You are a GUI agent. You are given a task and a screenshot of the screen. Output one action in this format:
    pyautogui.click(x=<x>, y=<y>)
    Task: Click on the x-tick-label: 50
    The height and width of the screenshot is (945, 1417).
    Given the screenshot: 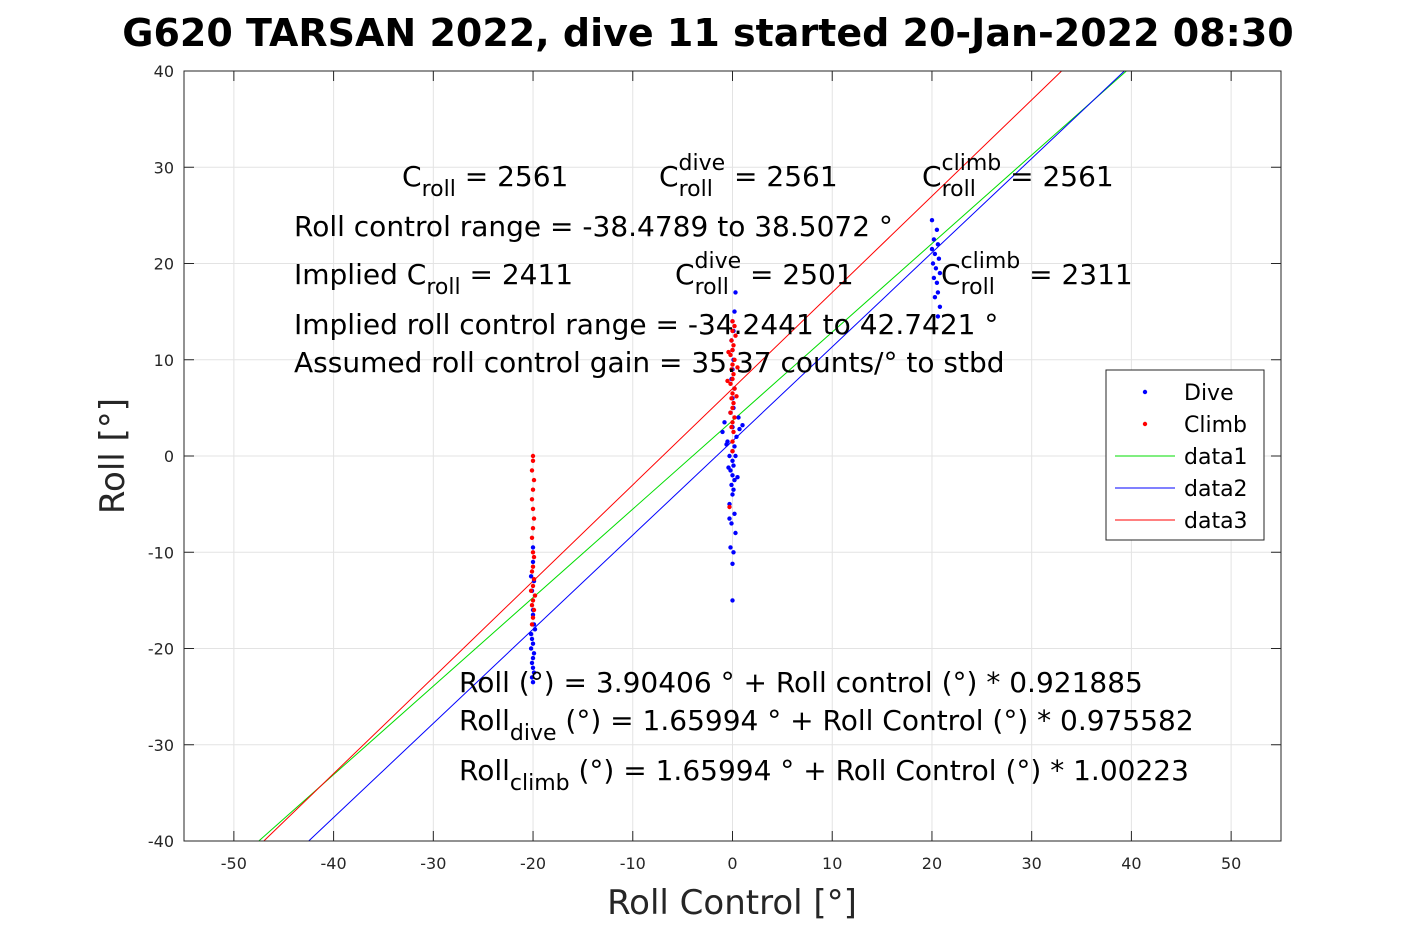 What is the action you would take?
    pyautogui.click(x=1231, y=863)
    